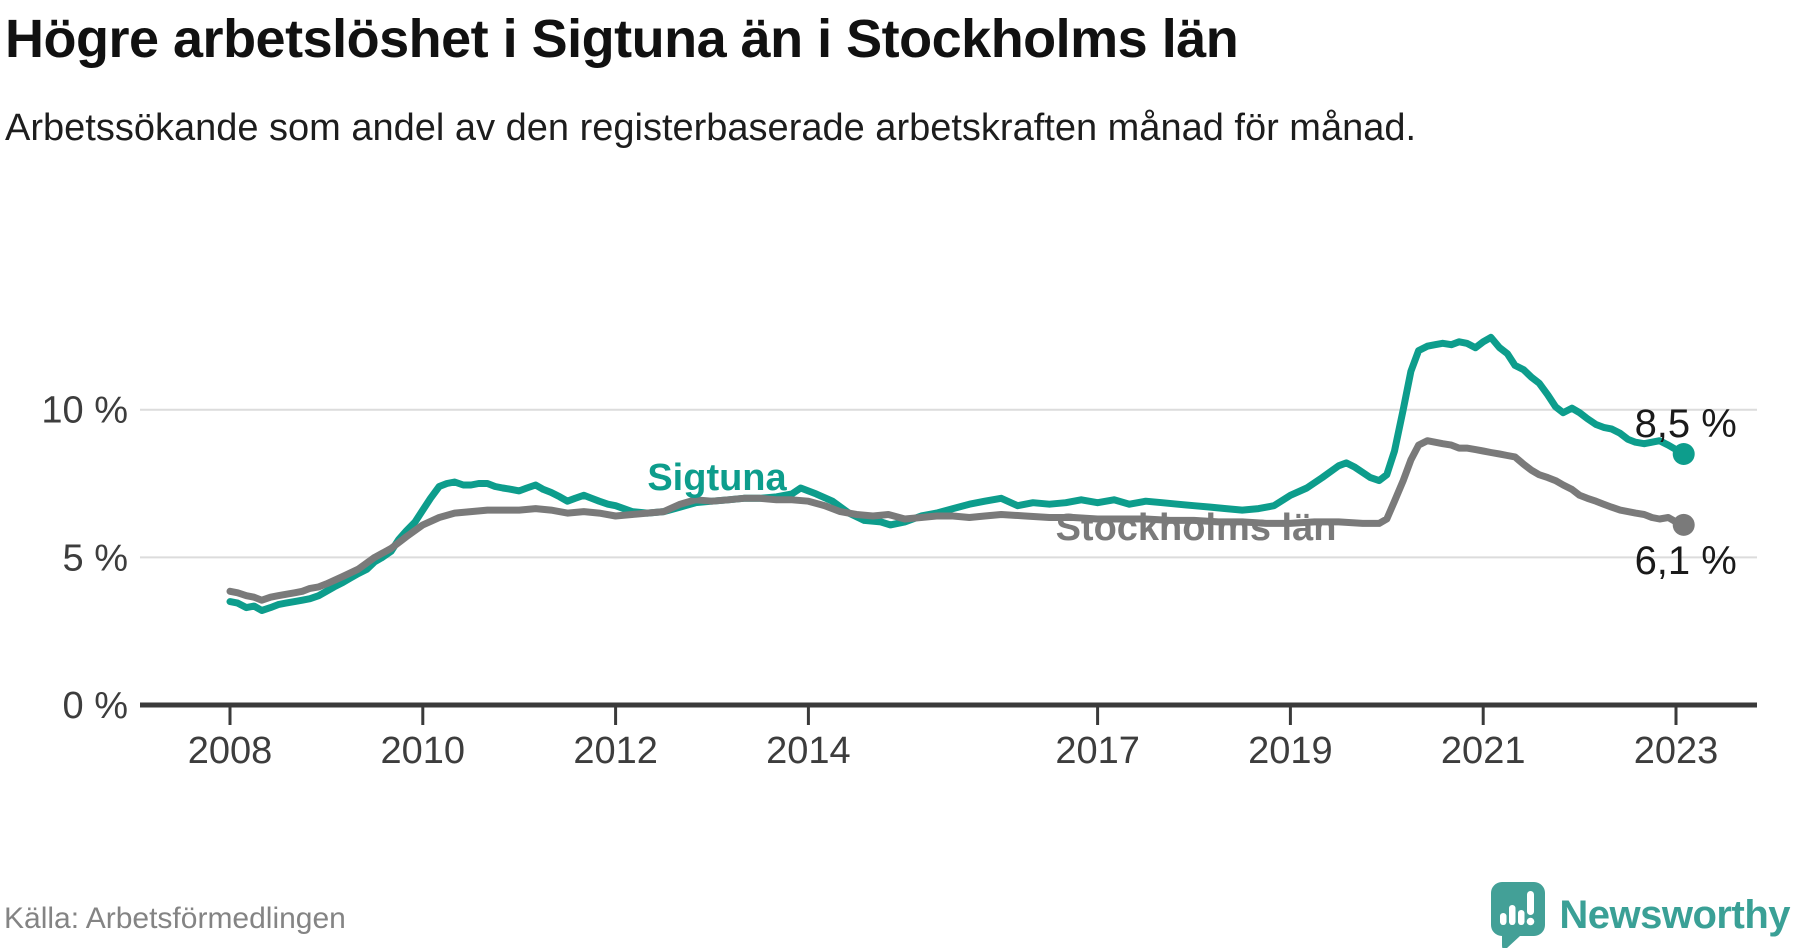 This screenshot has height=948, width=1800. Describe the element at coordinates (1683, 524) in the screenshot. I see `stockholm-end-dot` at that location.